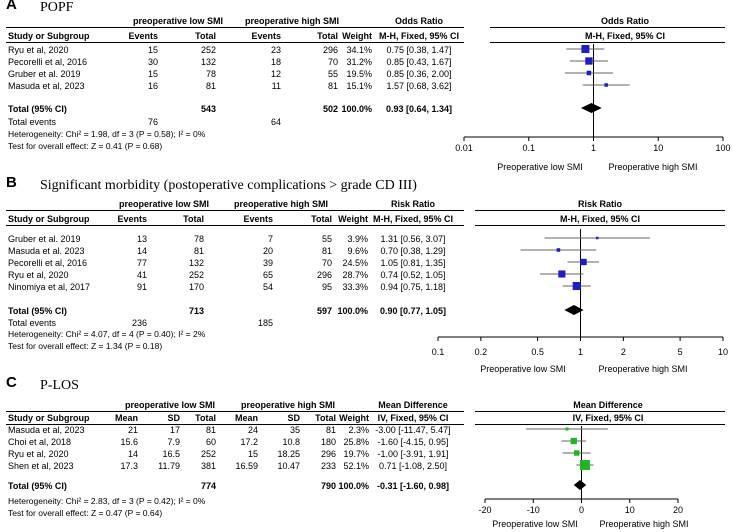 This screenshot has width=733, height=532. I want to click on x-tick-label: 0, so click(581, 510).